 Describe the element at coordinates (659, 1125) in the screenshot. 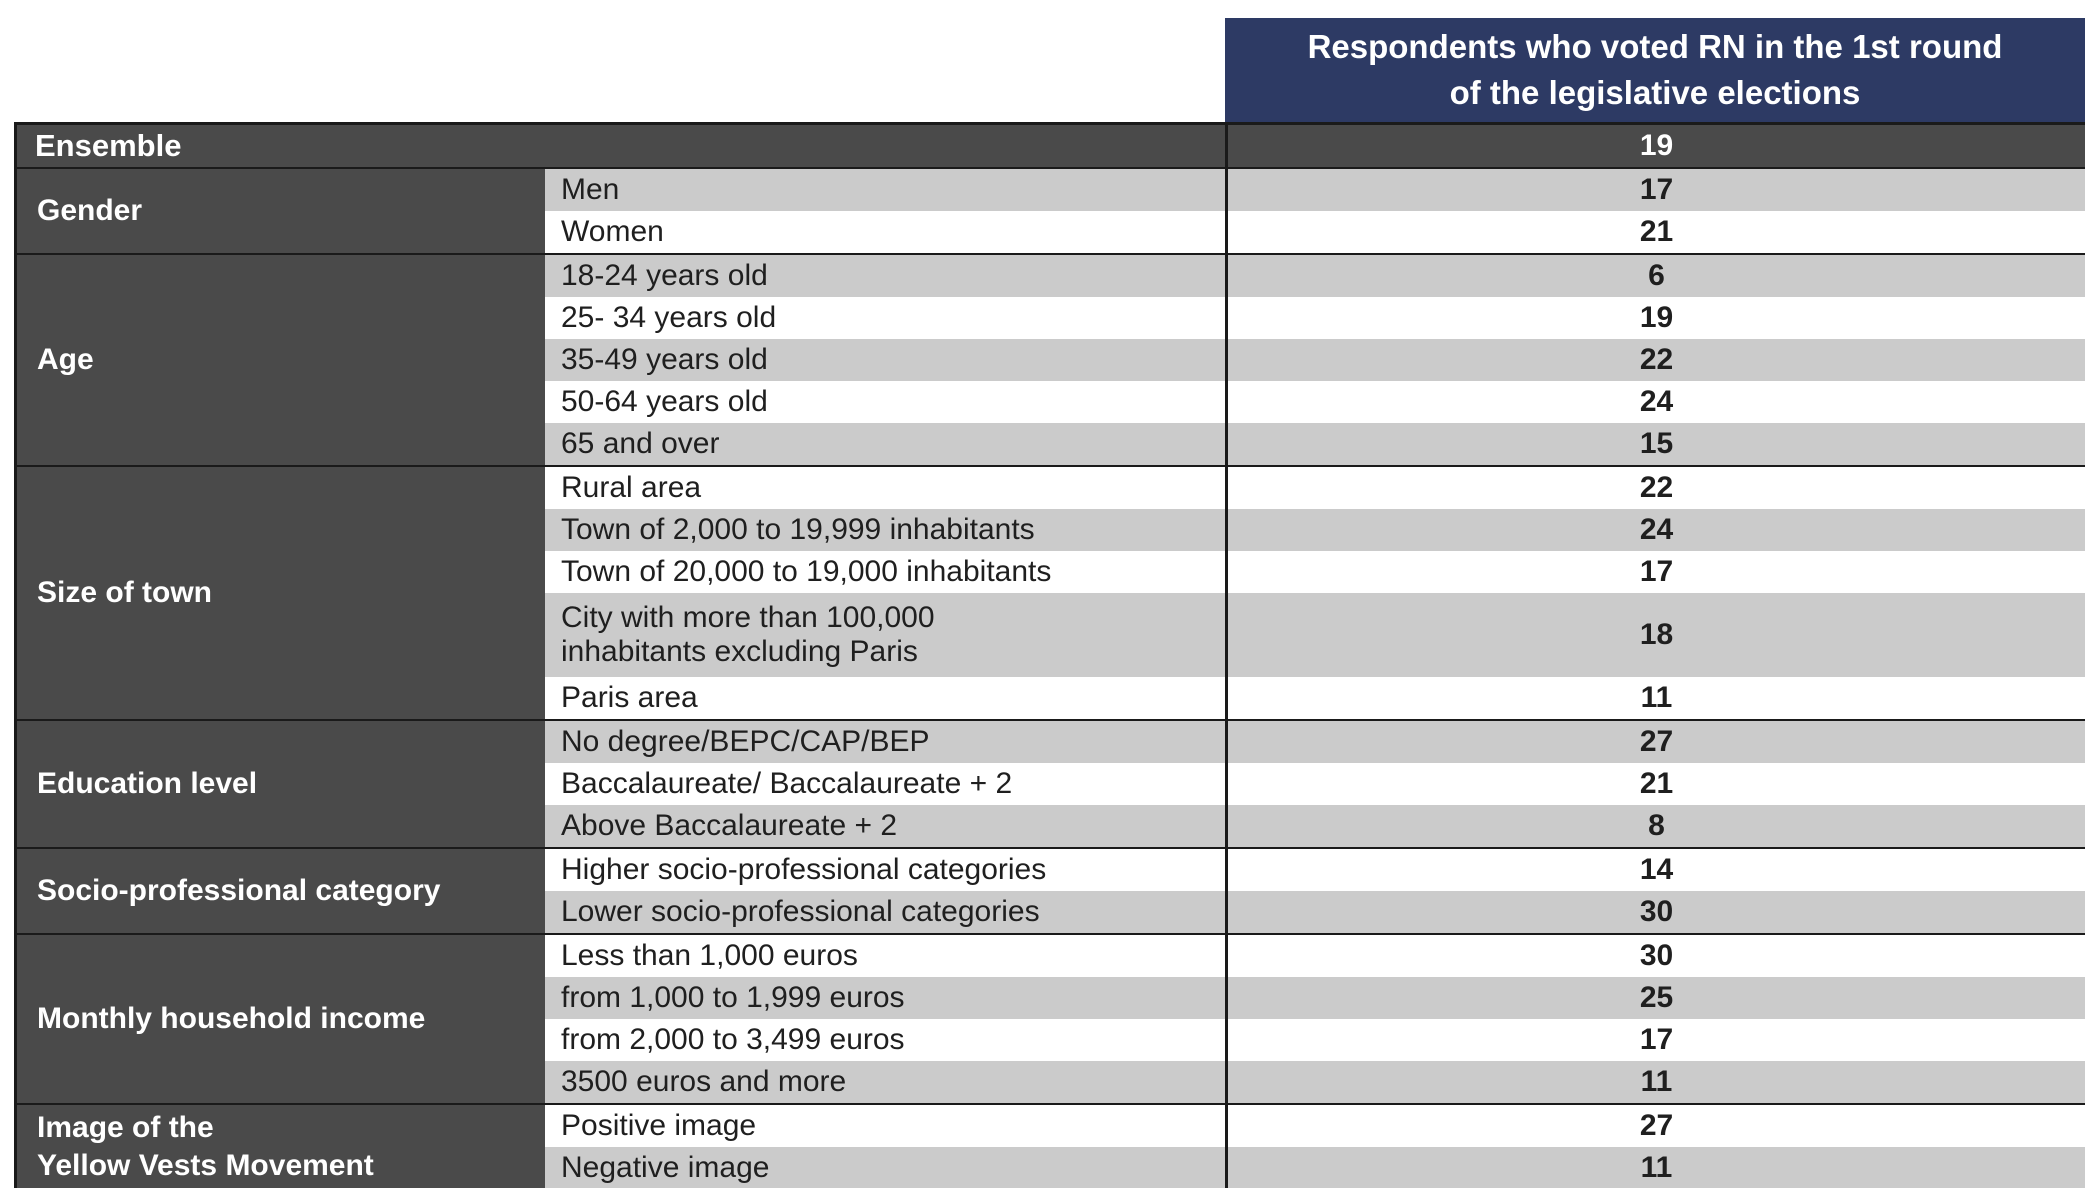

I see `row-label: Positive image` at that location.